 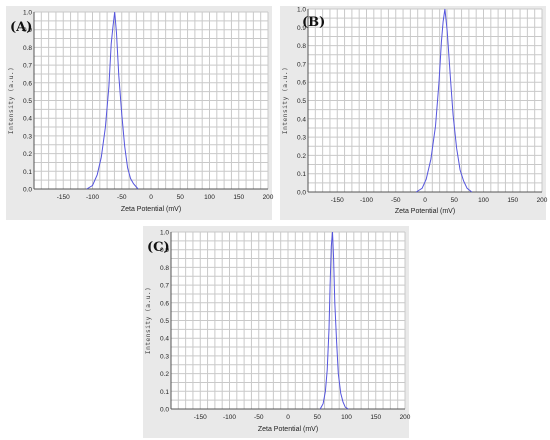 What do you see at coordinates (285, 100) in the screenshot?
I see `y-axis-label-b: Intensity (a.u.)` at bounding box center [285, 100].